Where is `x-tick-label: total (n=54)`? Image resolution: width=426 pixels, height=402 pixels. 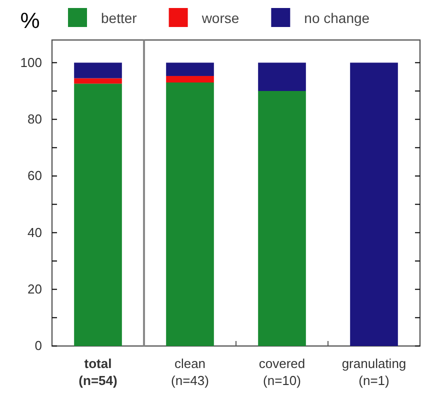
x-tick-label: total (n=54) is located at coordinates (98, 372).